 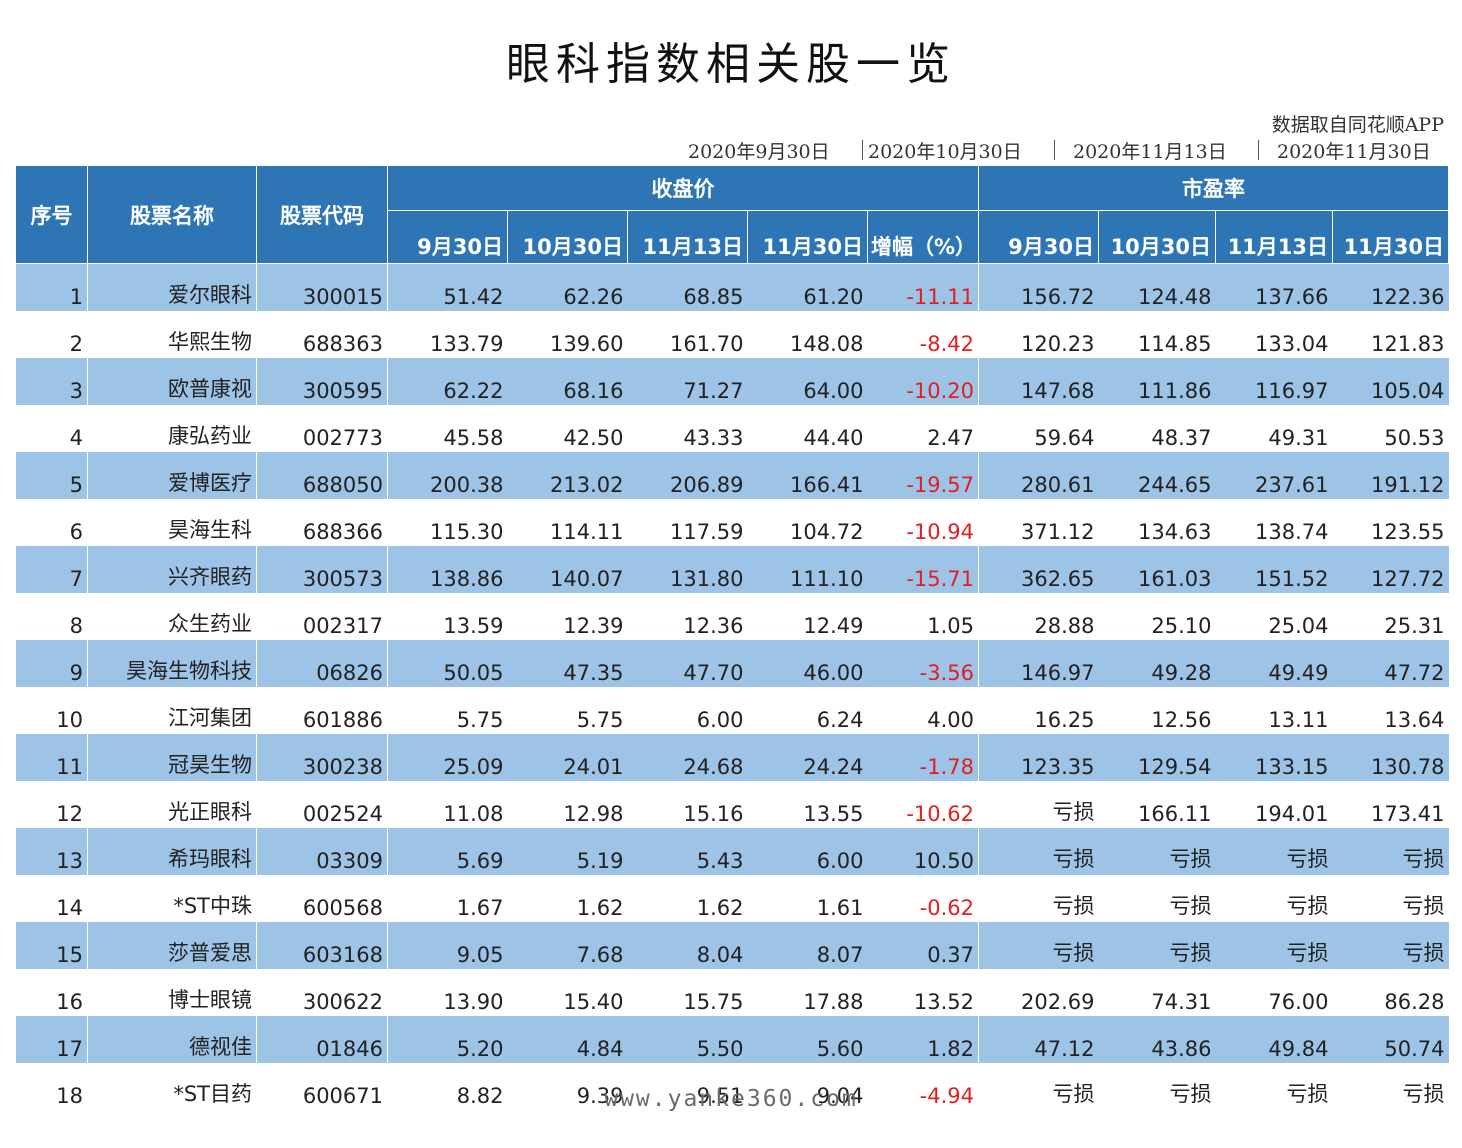 What do you see at coordinates (447, 898) in the screenshot?
I see `cell-close-price: 1.67` at bounding box center [447, 898].